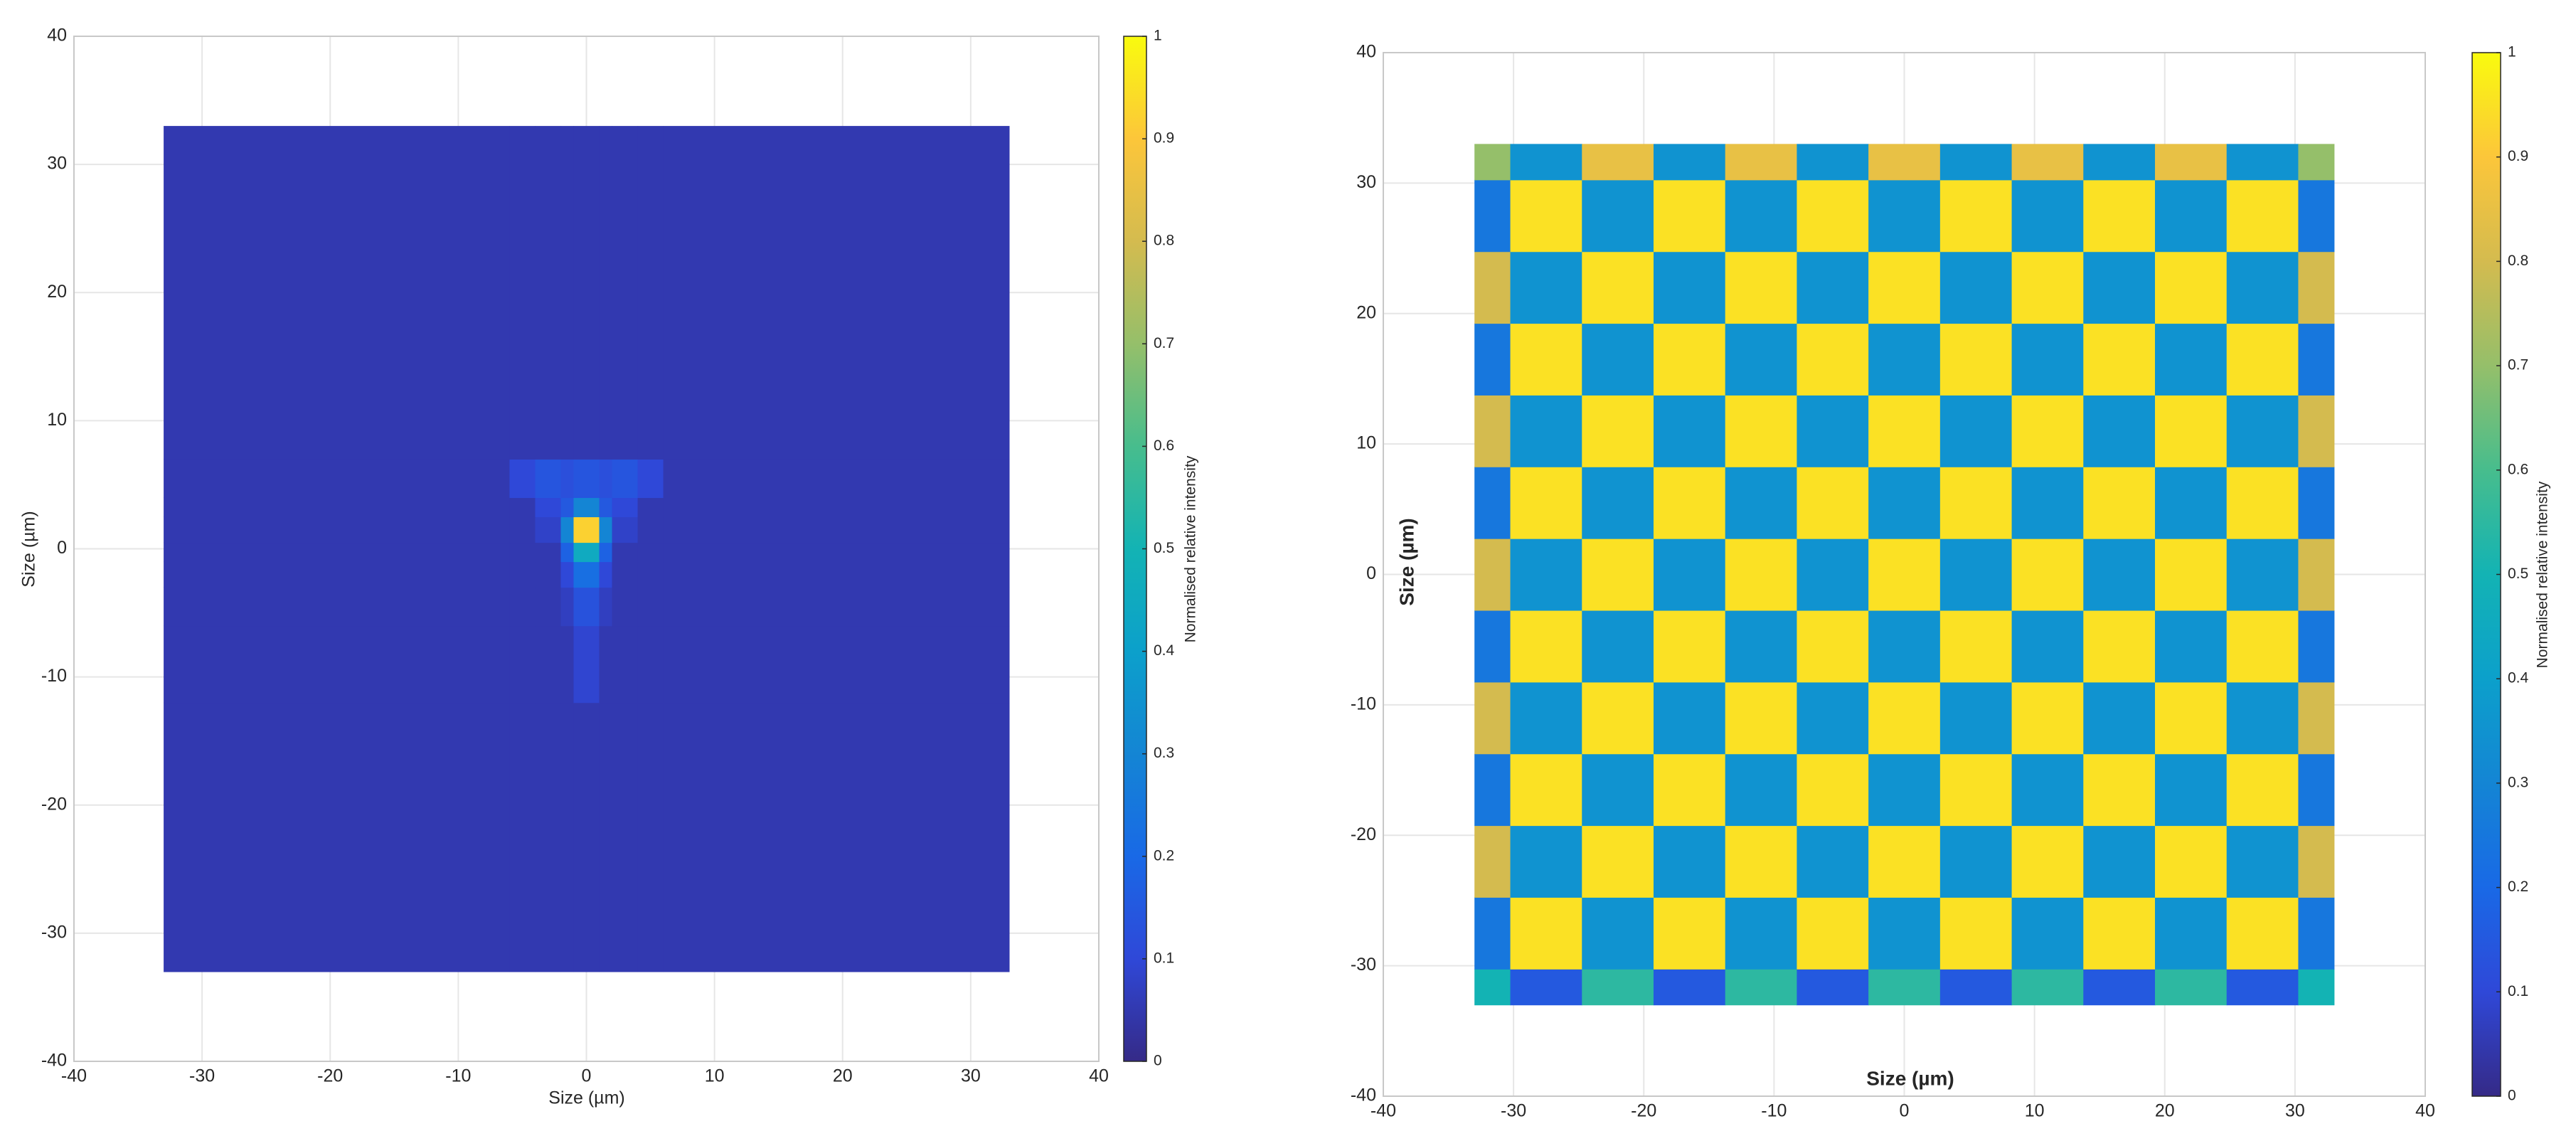  I want to click on y-tick-label: 10, so click(57, 420).